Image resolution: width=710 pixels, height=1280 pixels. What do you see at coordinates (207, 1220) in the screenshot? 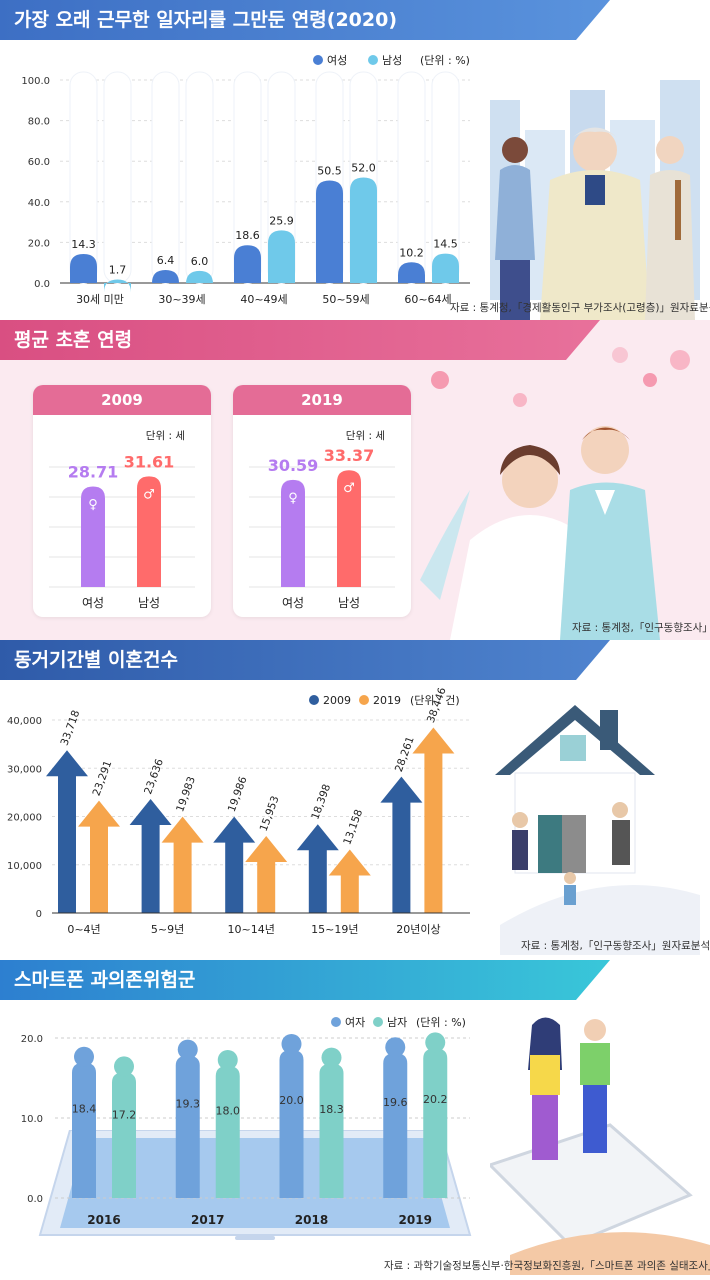
I see `x-tick-label: 2017` at bounding box center [207, 1220].